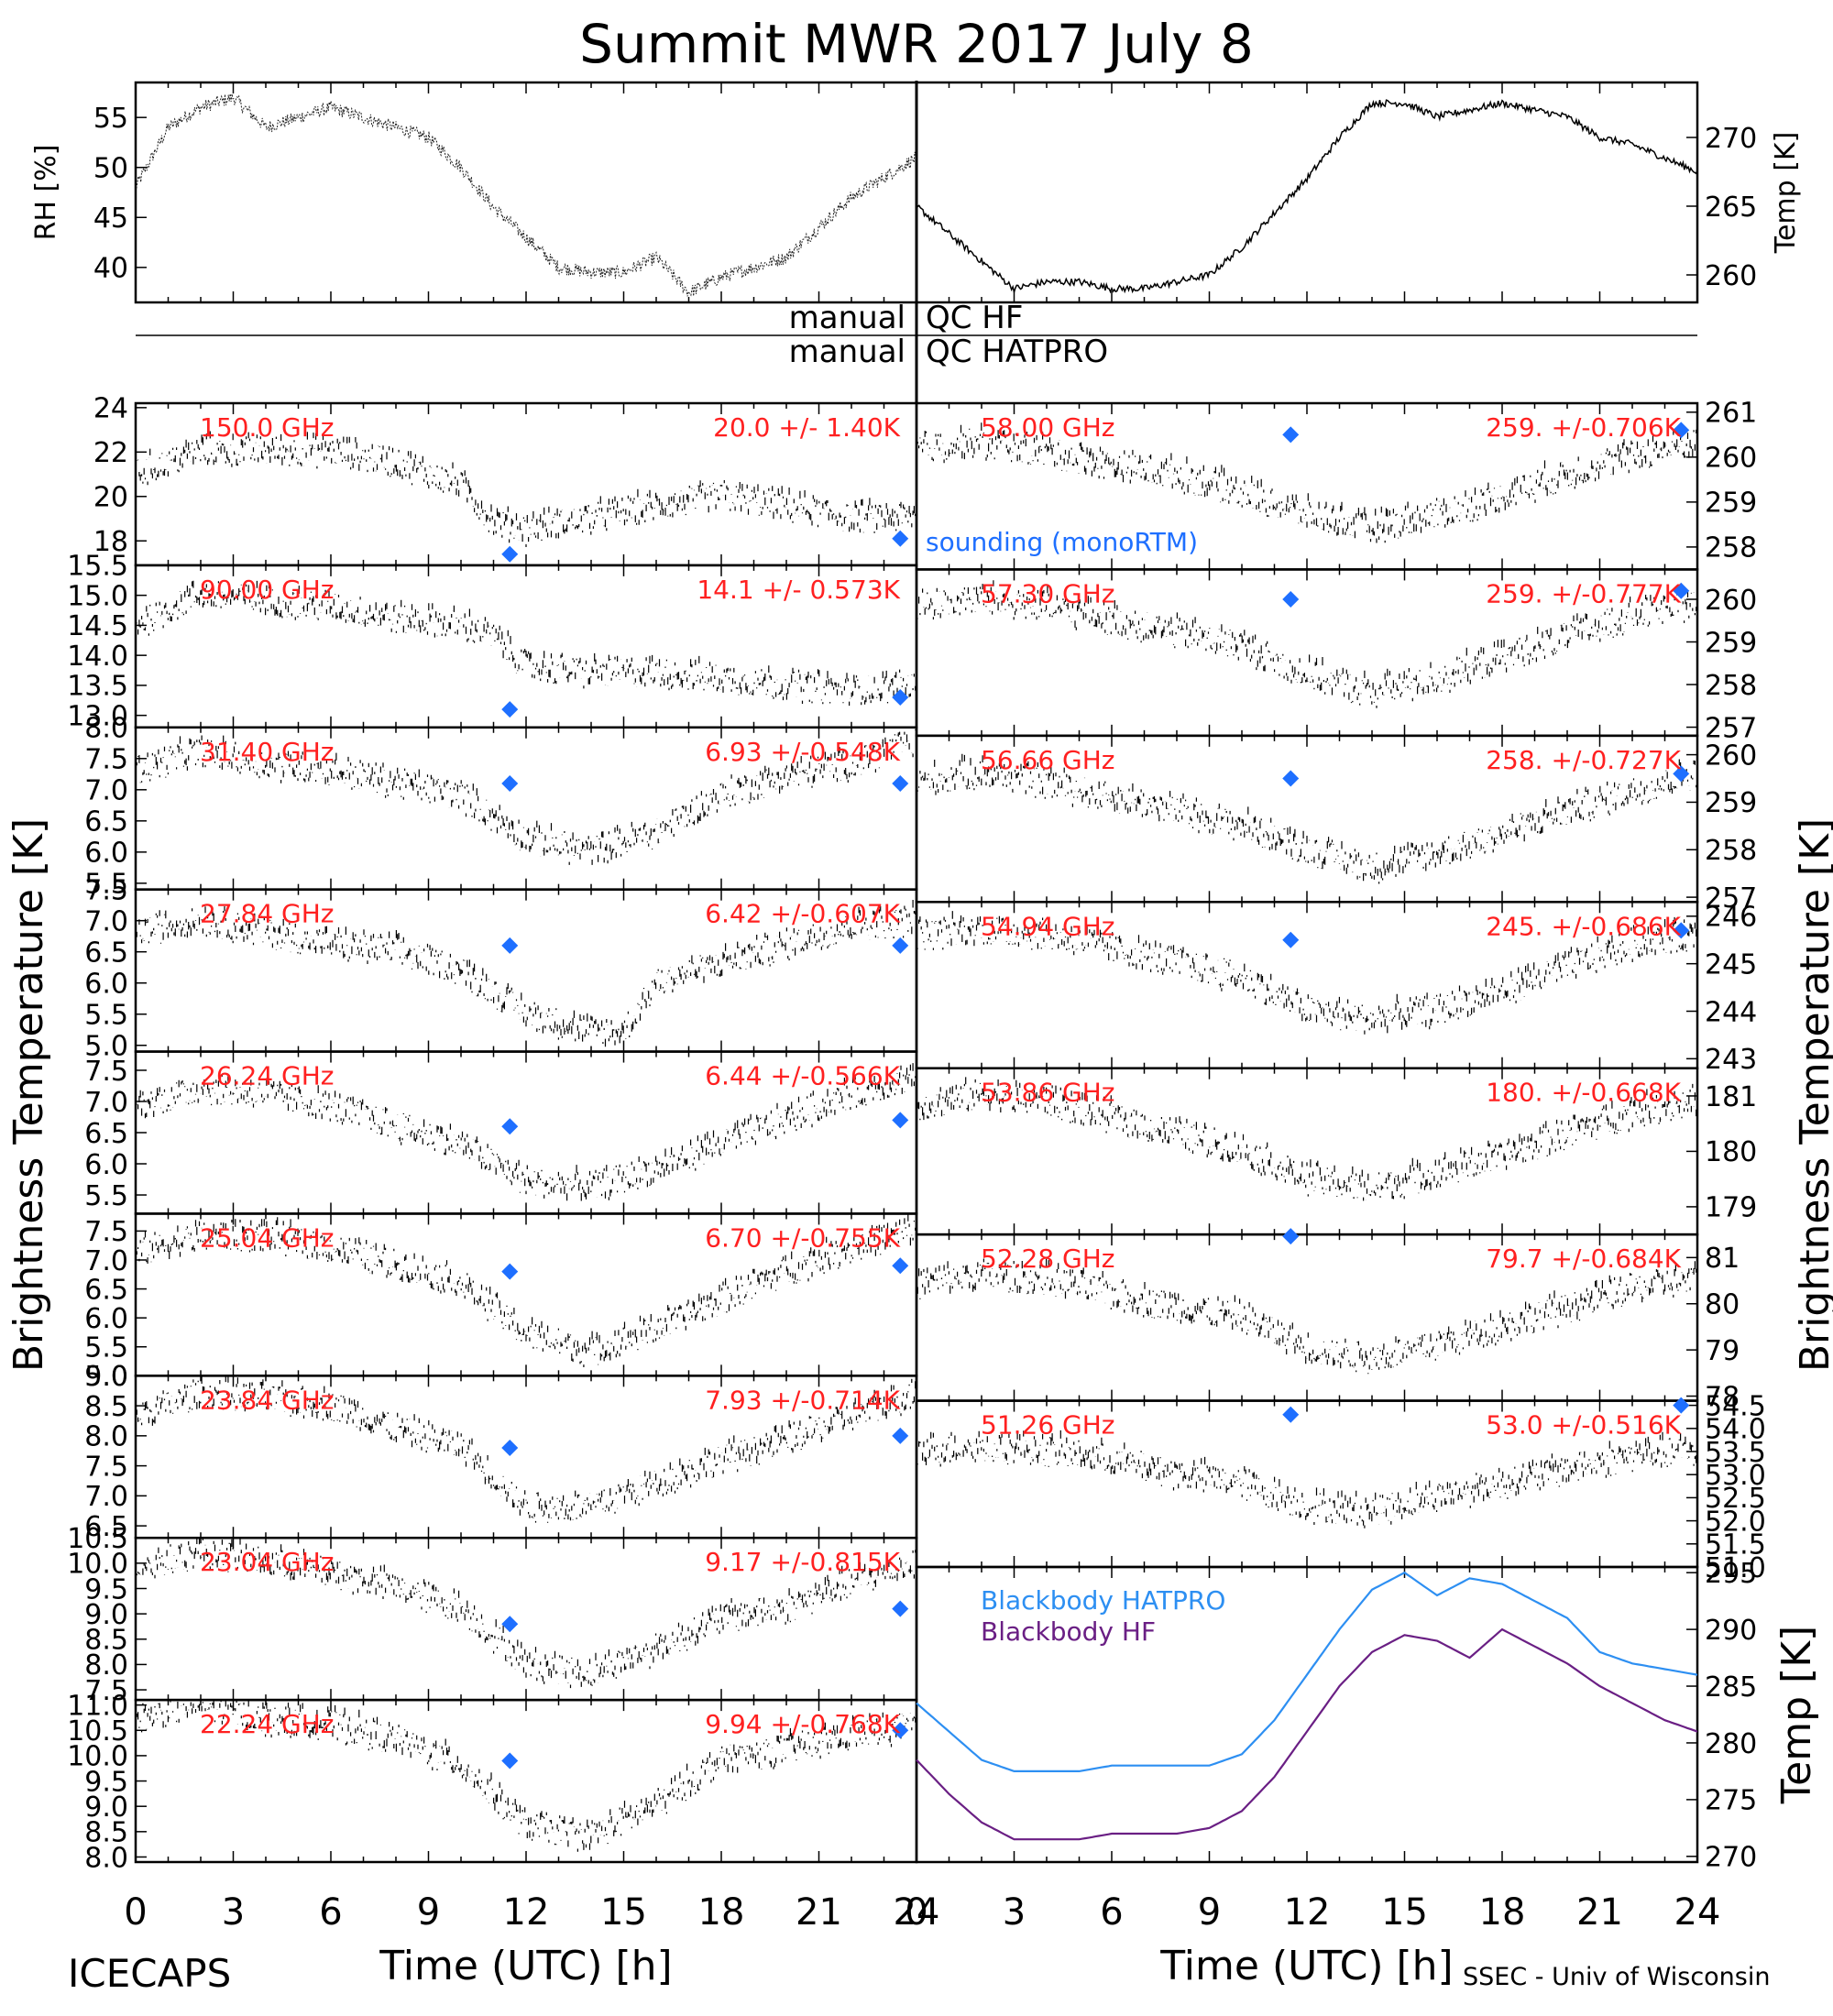 Image resolution: width=1833 pixels, height=2016 pixels. What do you see at coordinates (1731, 208) in the screenshot?
I see `temp-panel-ytick-label: 265` at bounding box center [1731, 208].